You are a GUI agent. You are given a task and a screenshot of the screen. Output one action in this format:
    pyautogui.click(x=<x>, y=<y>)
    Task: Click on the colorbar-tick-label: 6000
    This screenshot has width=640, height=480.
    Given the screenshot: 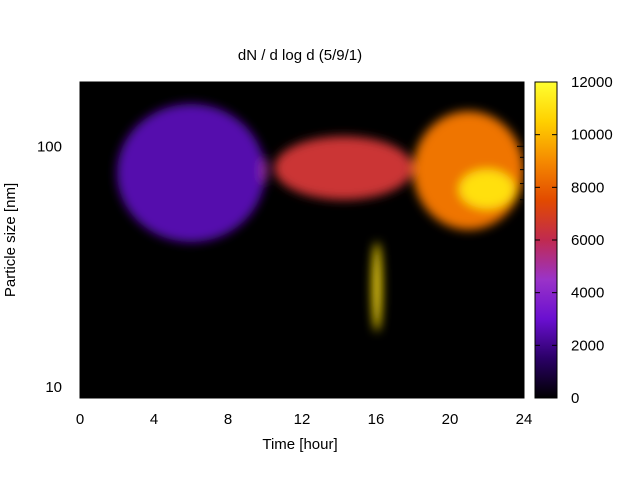 What is the action you would take?
    pyautogui.click(x=587, y=240)
    